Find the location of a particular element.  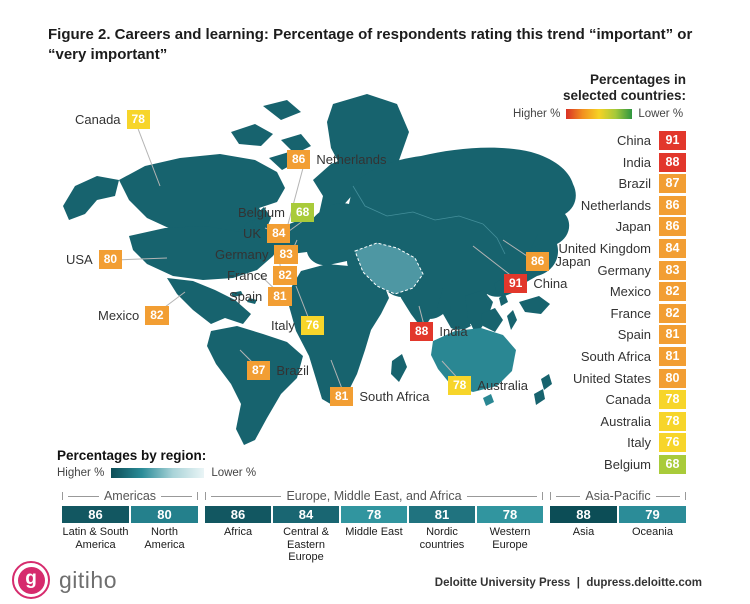

region-scale-gradient-bar is located at coordinates (158, 473).